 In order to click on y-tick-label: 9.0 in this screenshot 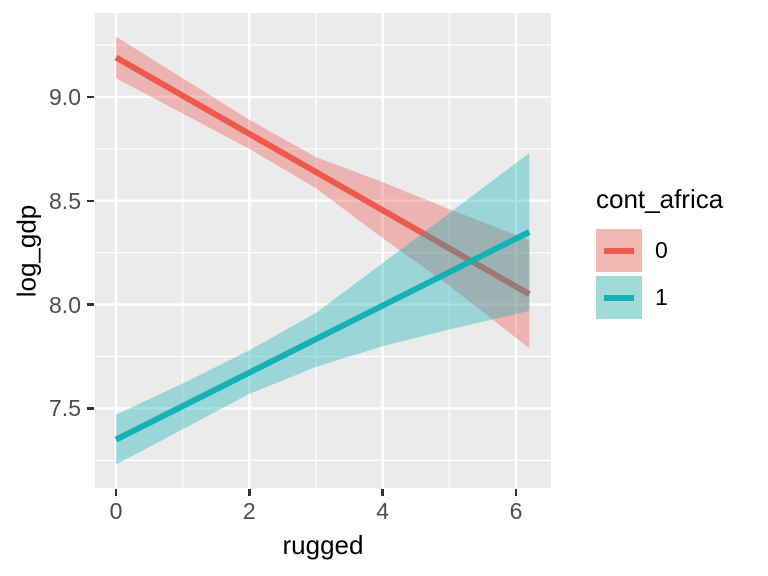, I will do `click(65, 96)`.